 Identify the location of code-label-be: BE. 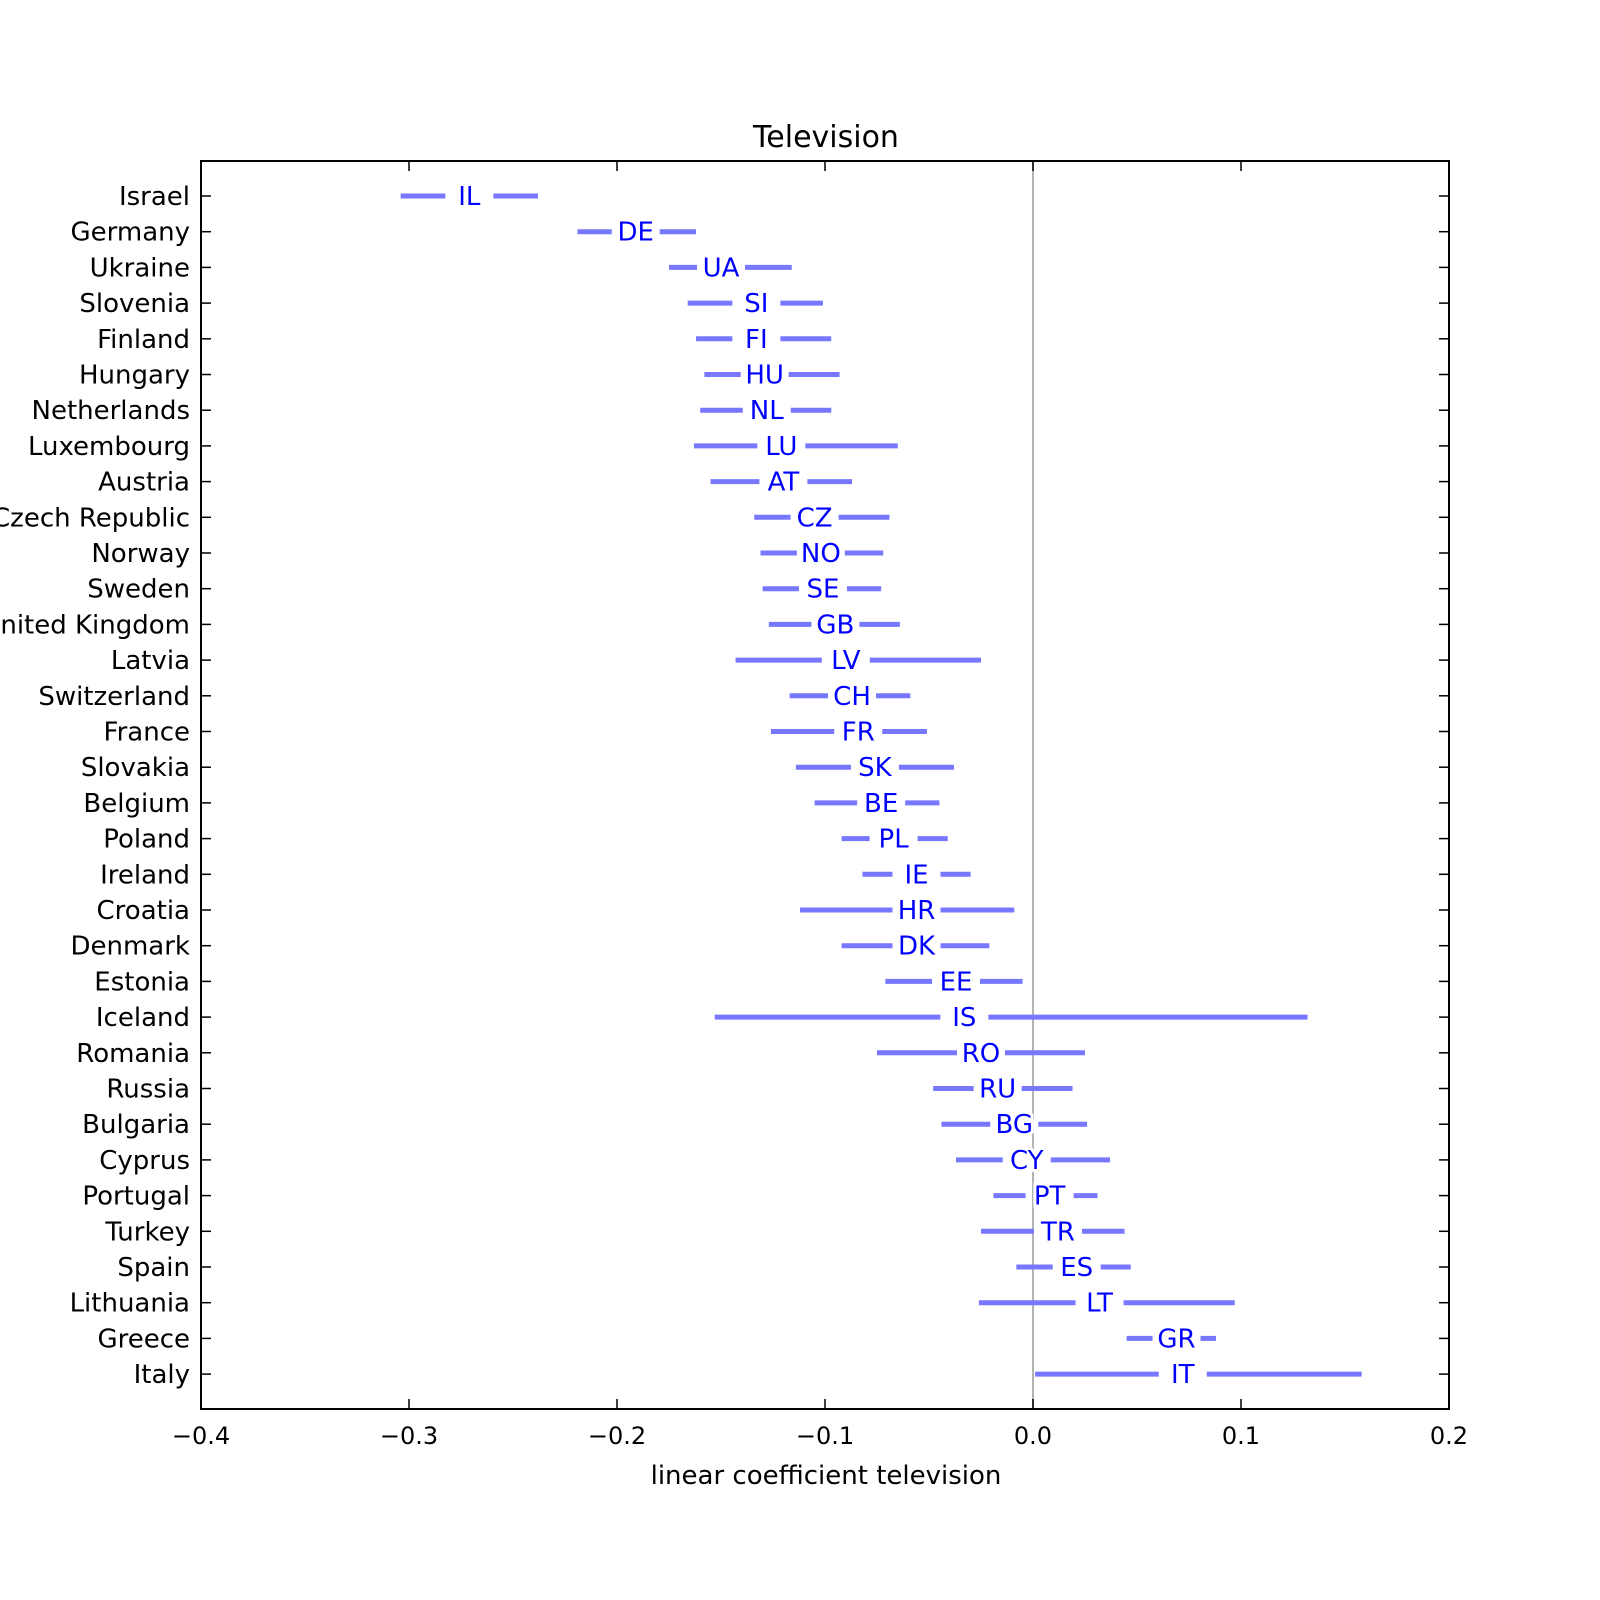
(881, 804).